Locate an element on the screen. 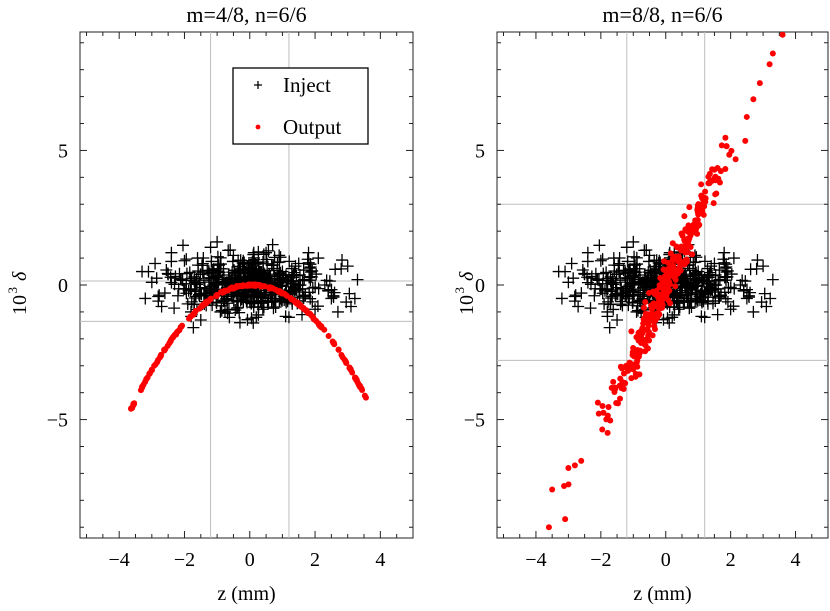 The image size is (830, 611). chart-title: m=8/8, n=6/6 is located at coordinates (662, 14).